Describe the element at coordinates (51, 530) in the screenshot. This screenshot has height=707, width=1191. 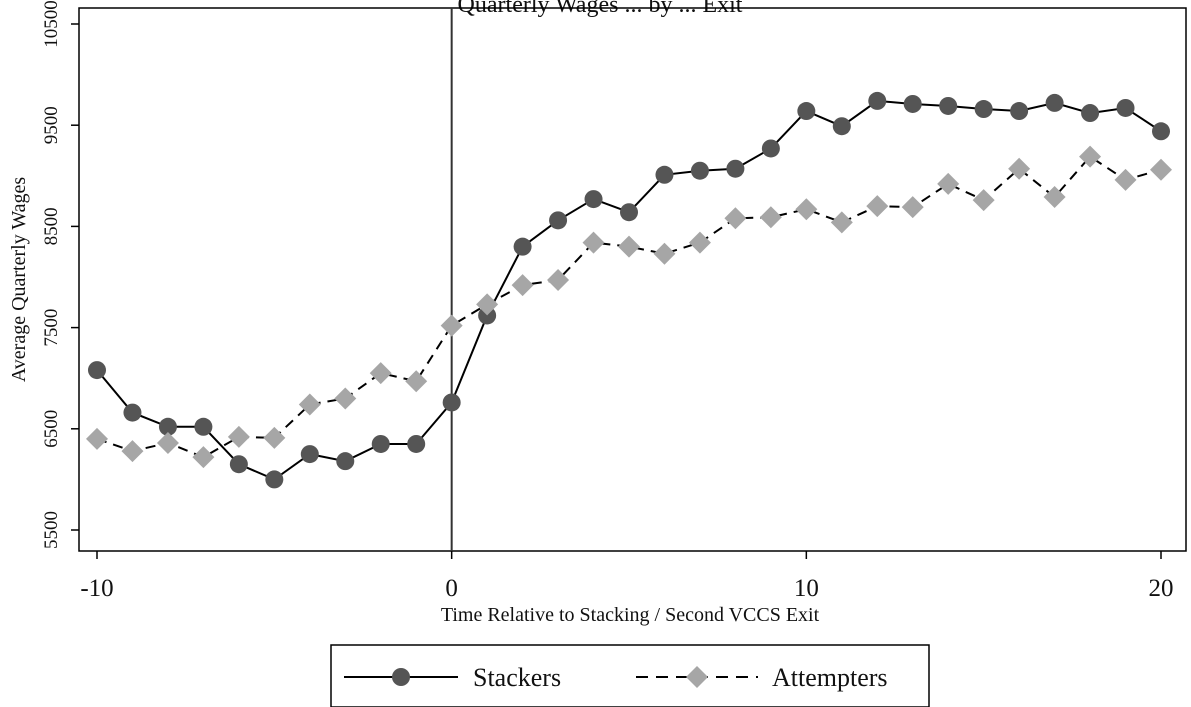
I see `y-tick-label: 5500` at that location.